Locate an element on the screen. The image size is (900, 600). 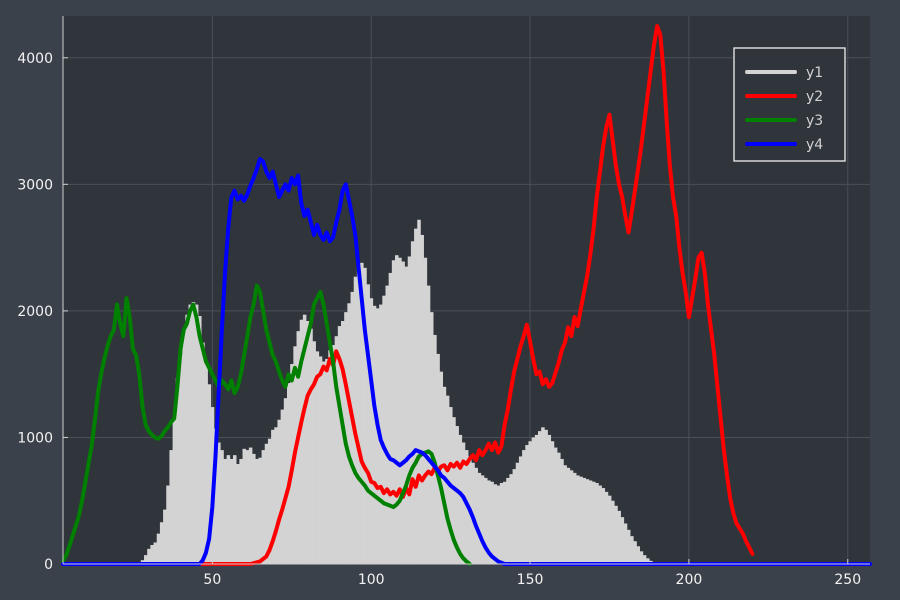
legend-label-y1: y1 is located at coordinates (814, 73).